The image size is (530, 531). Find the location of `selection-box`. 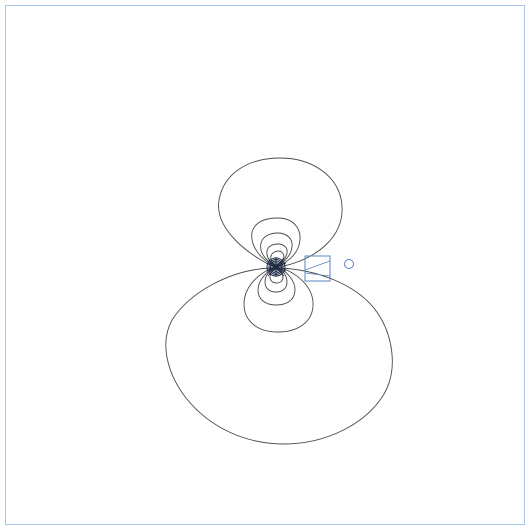

selection-box is located at coordinates (317, 268).